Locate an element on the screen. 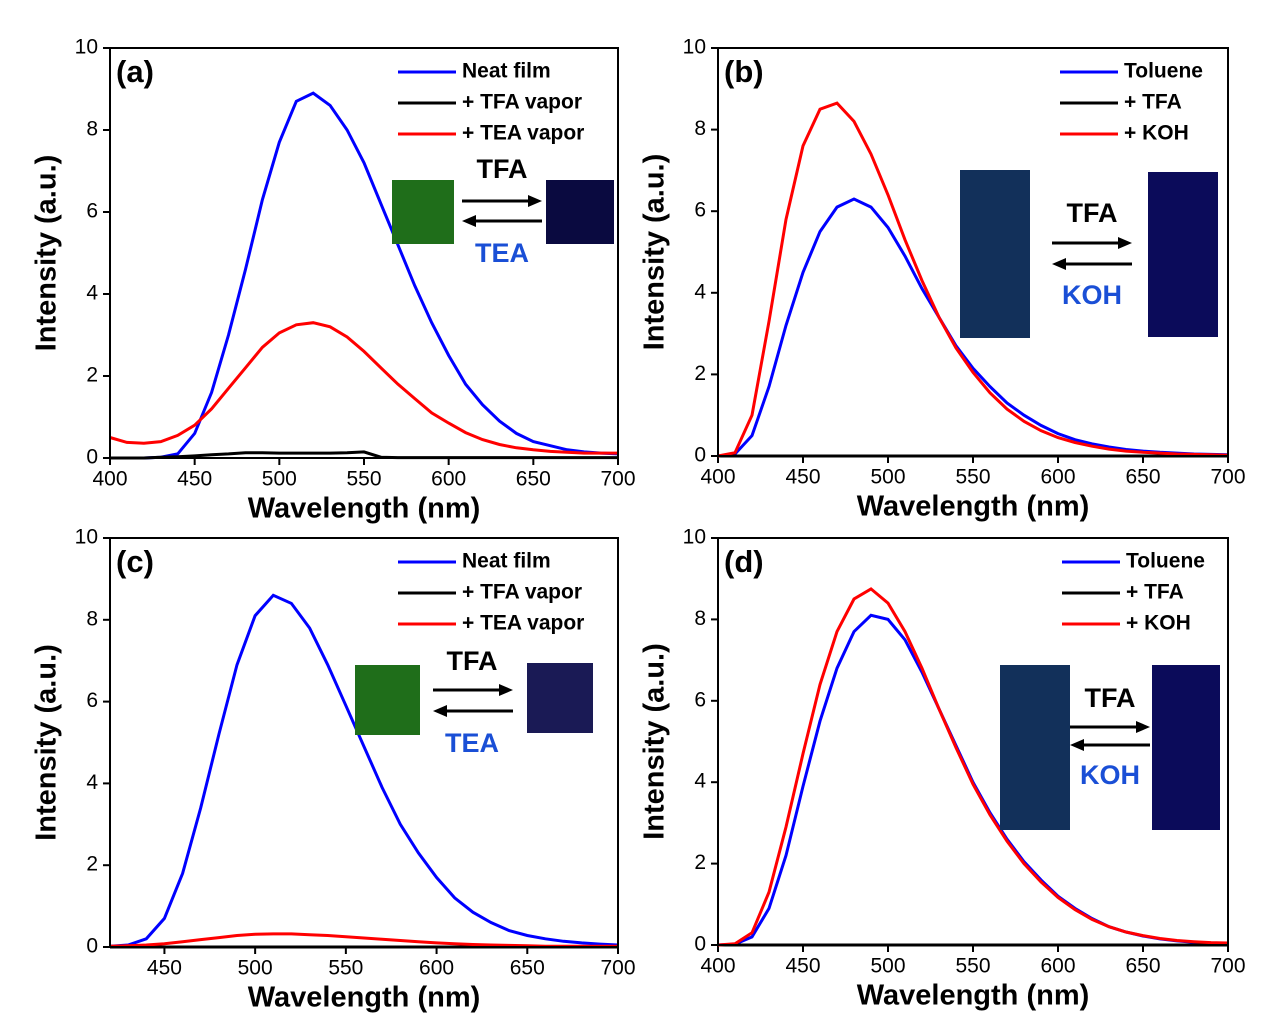 The width and height of the screenshot is (1268, 1019). panel-label: (d) is located at coordinates (744, 561).